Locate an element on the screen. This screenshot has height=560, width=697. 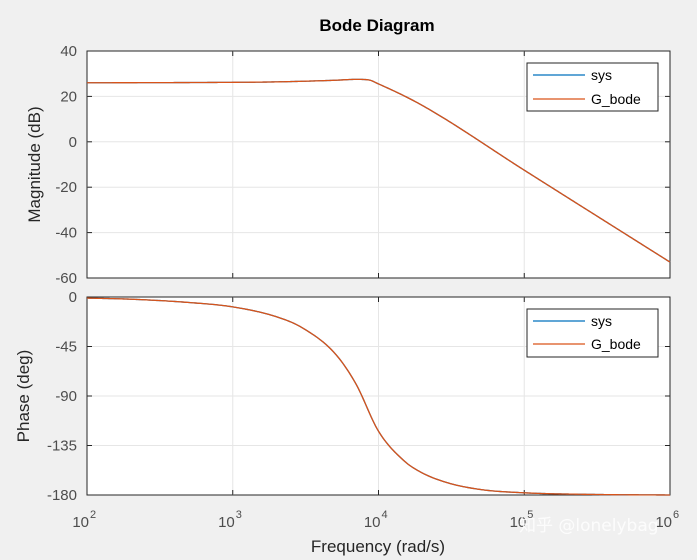
phase-legend-box is located at coordinates (592, 333).